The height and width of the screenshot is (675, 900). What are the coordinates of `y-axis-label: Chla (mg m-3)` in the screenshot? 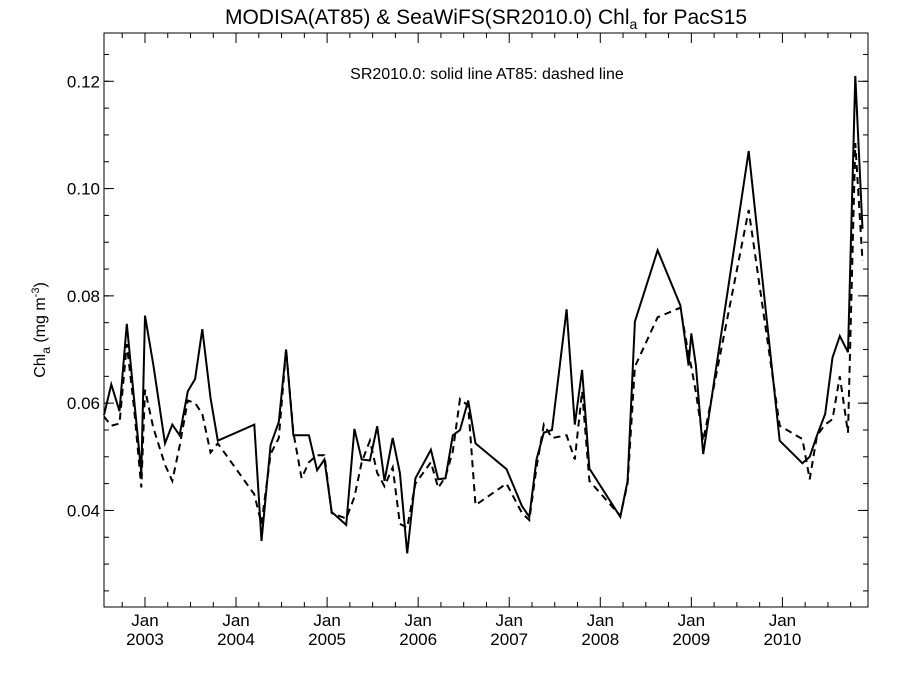 It's located at (41, 330).